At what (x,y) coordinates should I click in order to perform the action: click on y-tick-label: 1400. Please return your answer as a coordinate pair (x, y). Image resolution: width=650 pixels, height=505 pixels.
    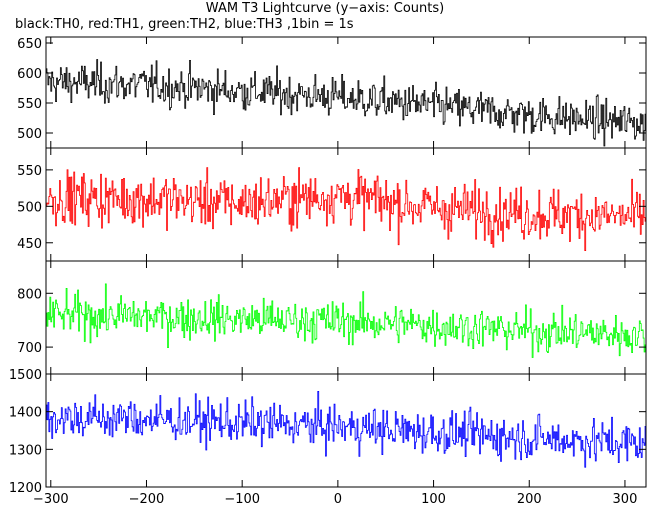
    Looking at the image, I should click on (25, 413).